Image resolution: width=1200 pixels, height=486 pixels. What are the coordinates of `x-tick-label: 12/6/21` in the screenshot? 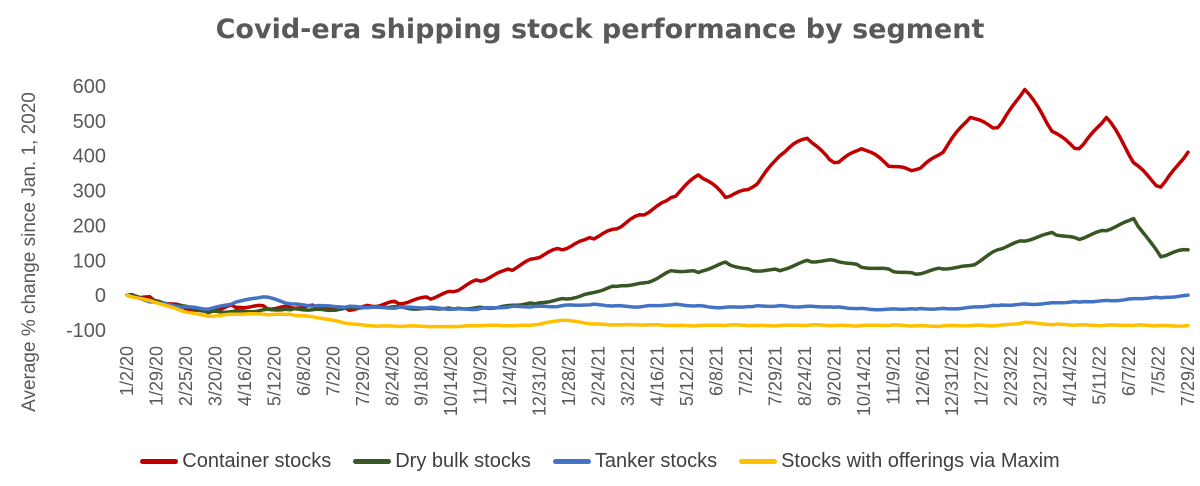 It's located at (923, 376).